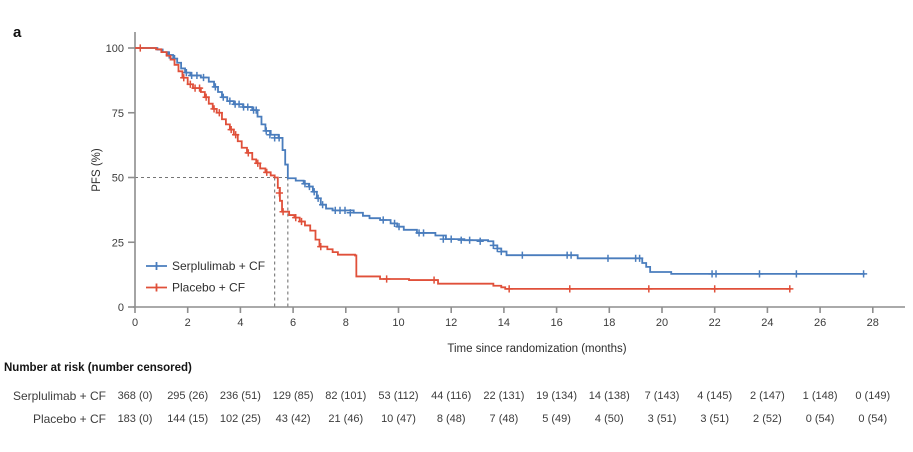  What do you see at coordinates (609, 419) in the screenshot?
I see `risk-cell: 4 (50)` at bounding box center [609, 419].